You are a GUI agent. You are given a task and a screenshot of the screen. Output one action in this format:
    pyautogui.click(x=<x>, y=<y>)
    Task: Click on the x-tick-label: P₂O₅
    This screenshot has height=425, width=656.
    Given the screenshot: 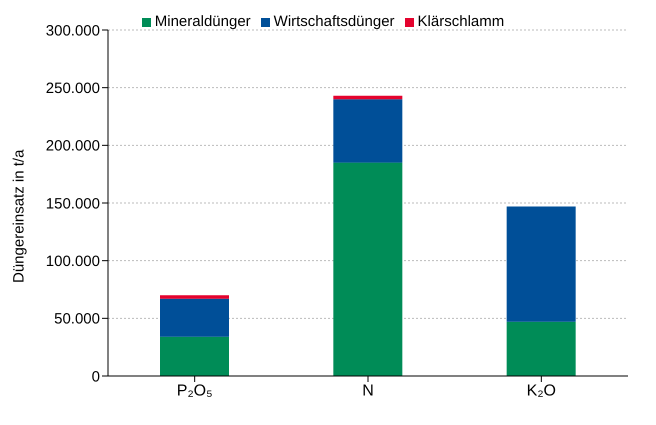 What is the action you would take?
    pyautogui.click(x=194, y=391)
    